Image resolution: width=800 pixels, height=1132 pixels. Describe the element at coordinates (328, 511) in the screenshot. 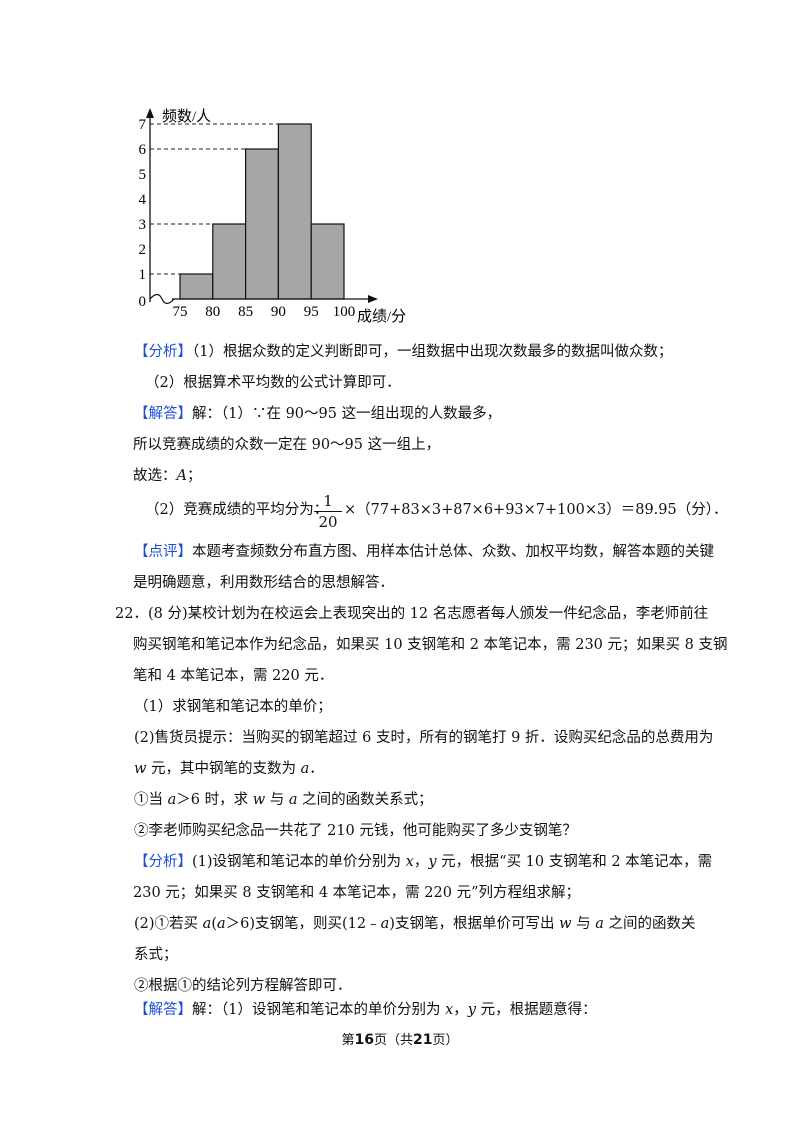

I see `fraction-one-twentieth: 1 20` at that location.